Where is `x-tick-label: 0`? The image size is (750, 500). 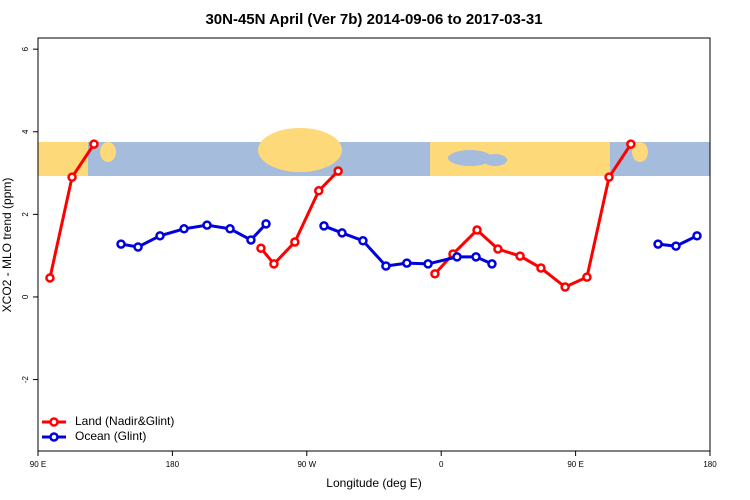
x-tick-label: 0 is located at coordinates (441, 464).